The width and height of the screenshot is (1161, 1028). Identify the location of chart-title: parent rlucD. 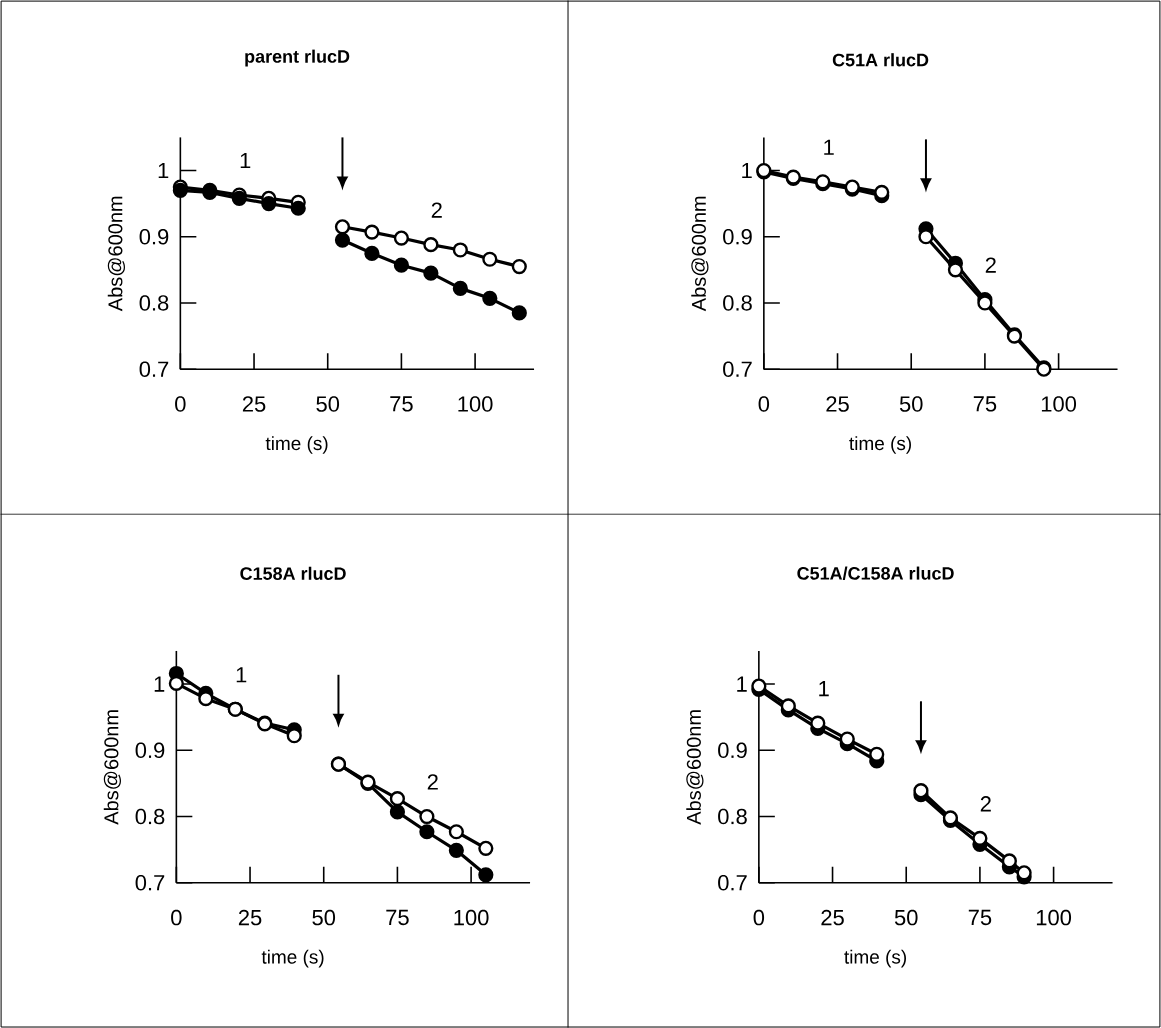
(297, 58).